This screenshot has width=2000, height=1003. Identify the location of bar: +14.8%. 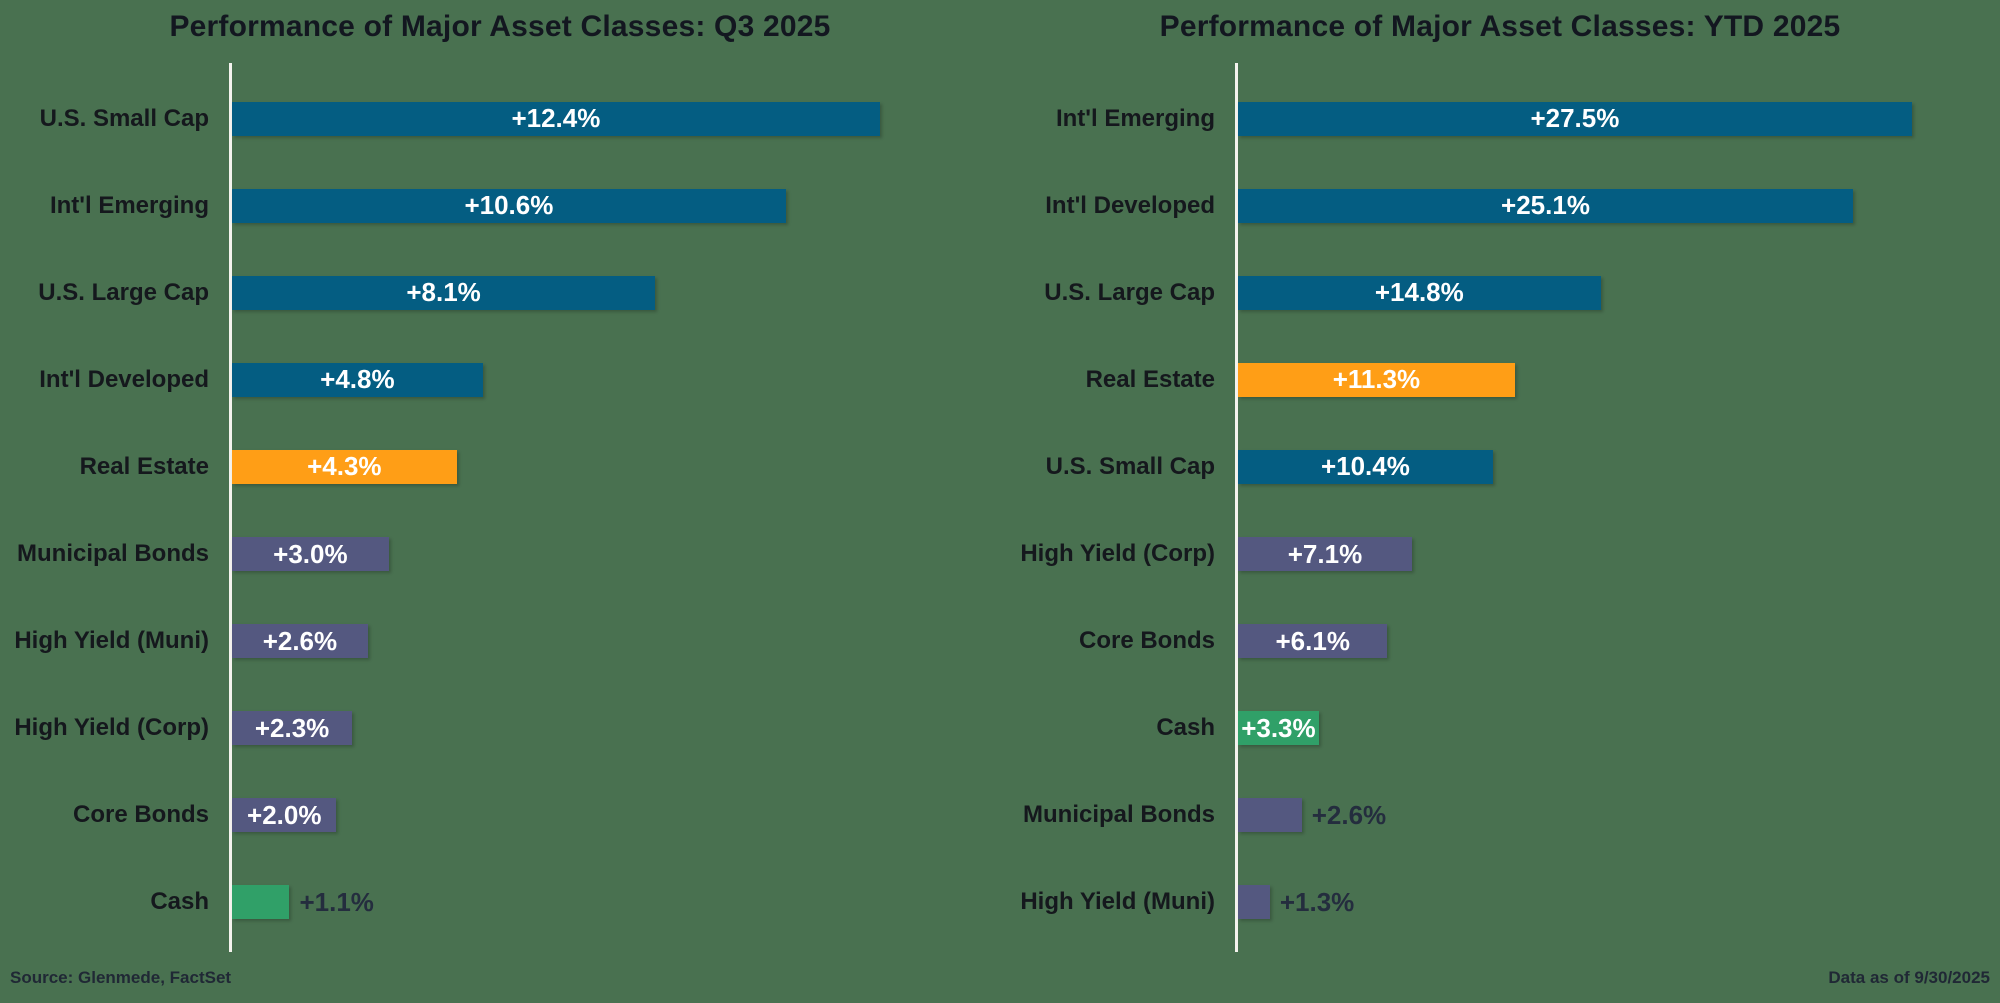
(1419, 292).